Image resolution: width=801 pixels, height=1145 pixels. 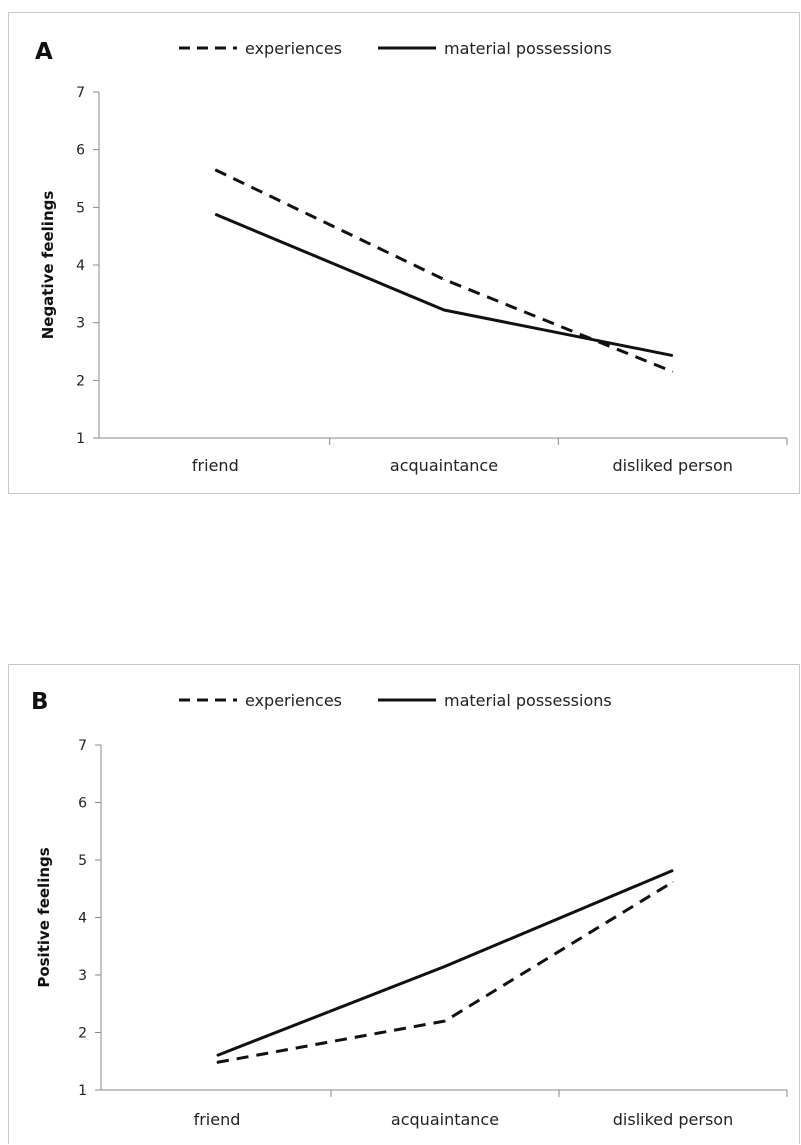 I want to click on panel-letter: A, so click(x=44, y=52).